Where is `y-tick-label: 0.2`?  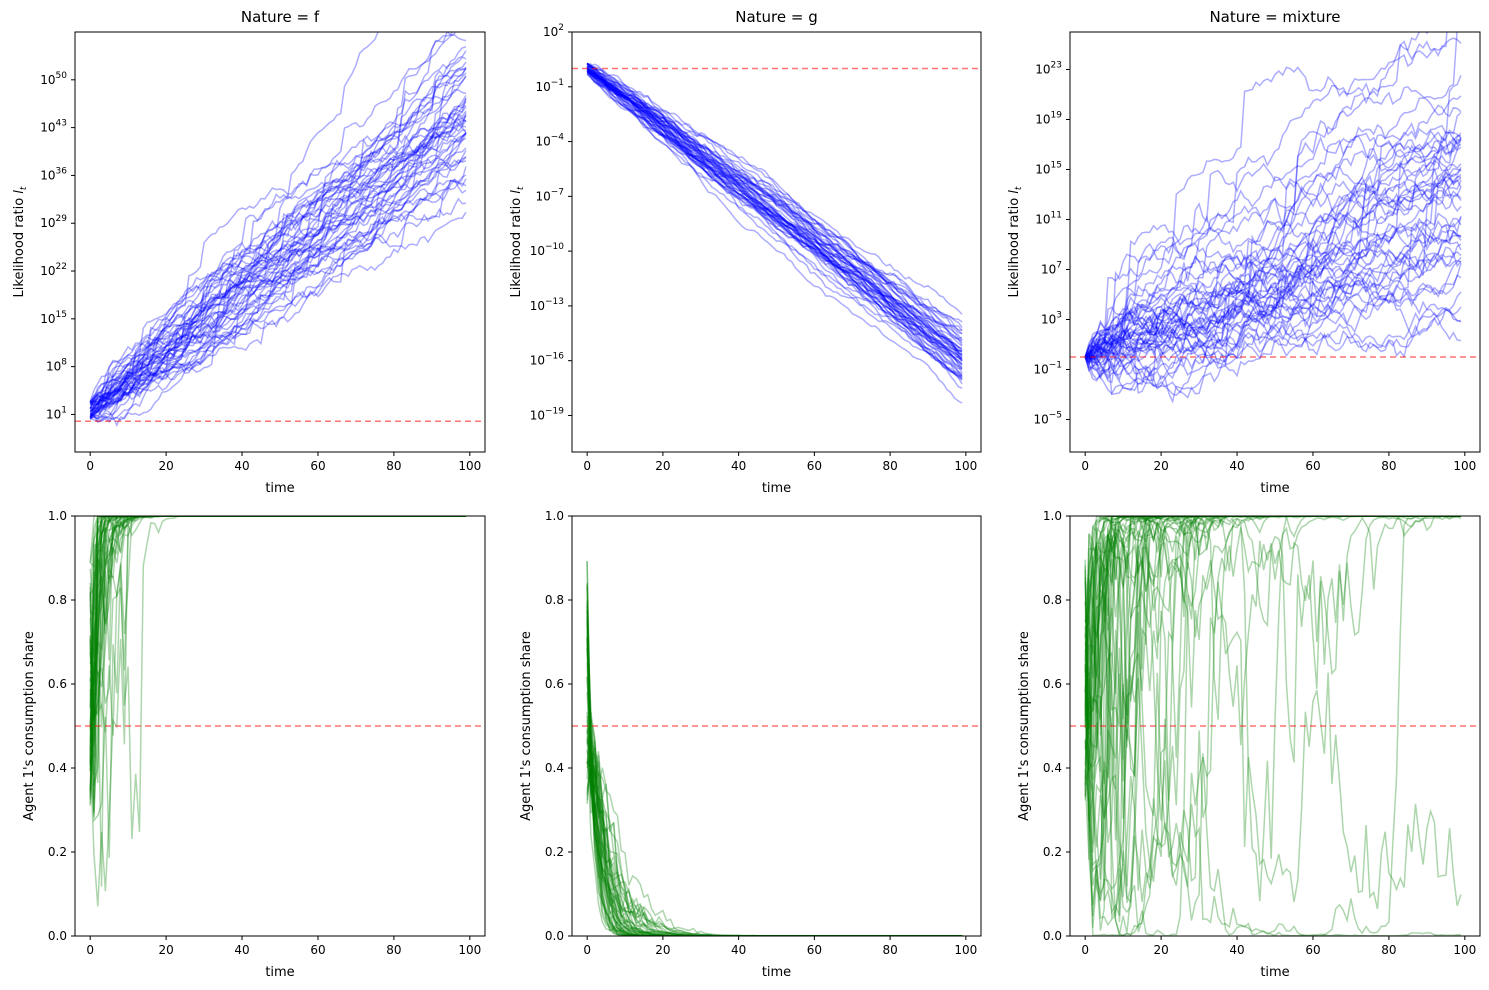 y-tick-label: 0.2 is located at coordinates (57, 852).